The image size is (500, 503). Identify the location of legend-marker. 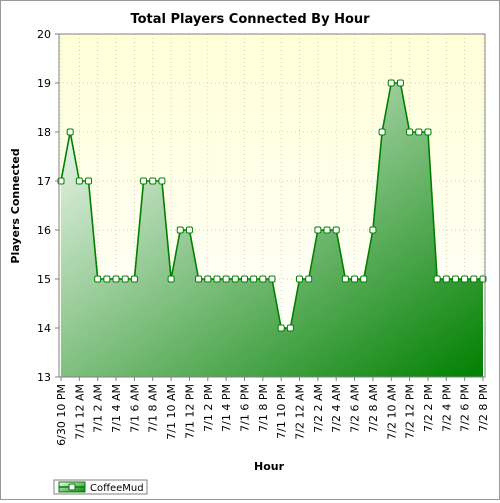
(72, 487).